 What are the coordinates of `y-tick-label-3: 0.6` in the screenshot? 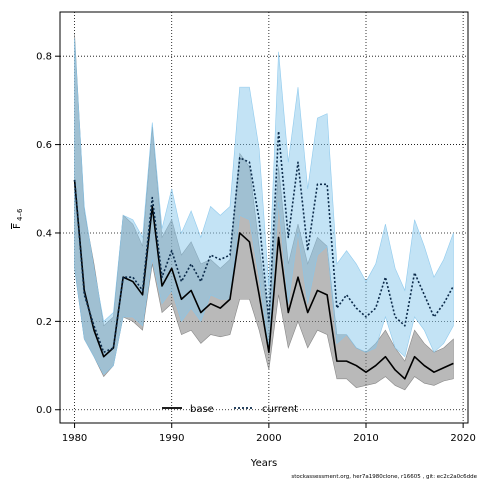 It's located at (44, 145).